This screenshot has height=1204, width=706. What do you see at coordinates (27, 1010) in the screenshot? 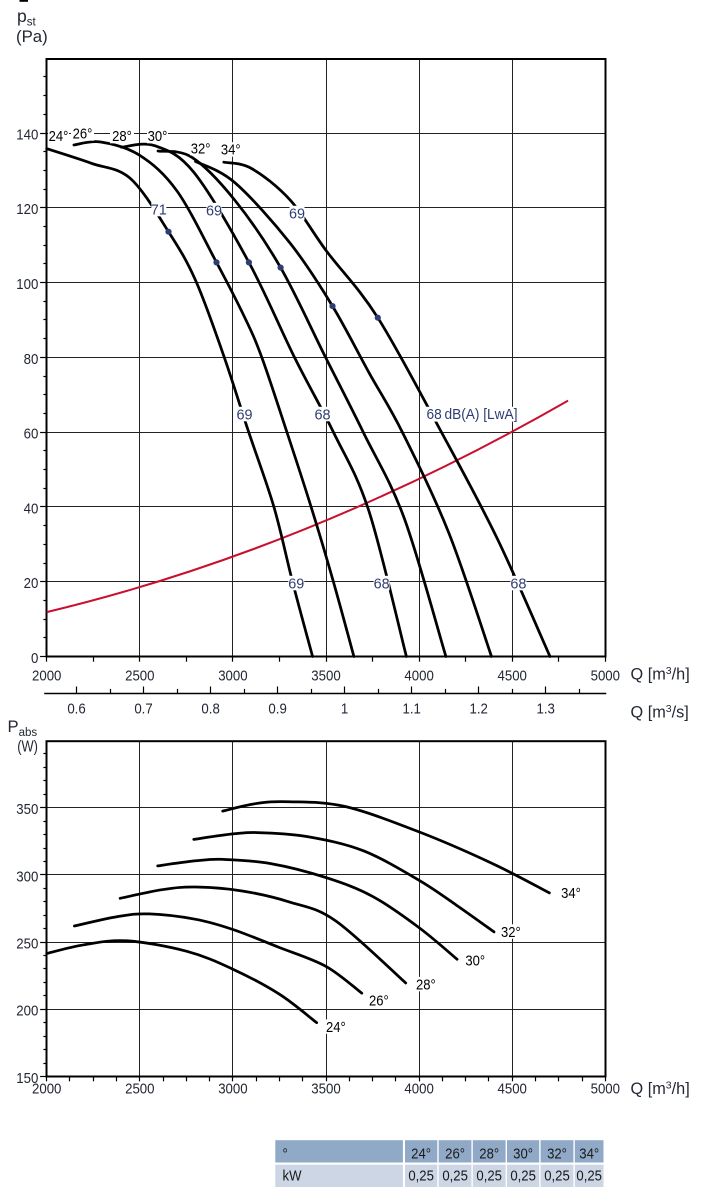
I see `svg-text: 200` at bounding box center [27, 1010].